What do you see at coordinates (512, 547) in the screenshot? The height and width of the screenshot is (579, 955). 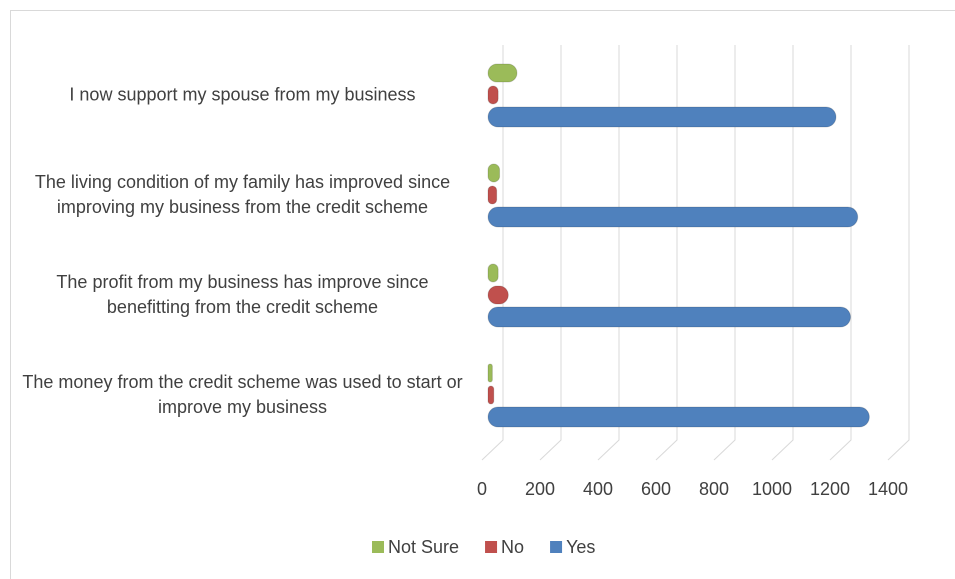 I see `legend-label: No` at bounding box center [512, 547].